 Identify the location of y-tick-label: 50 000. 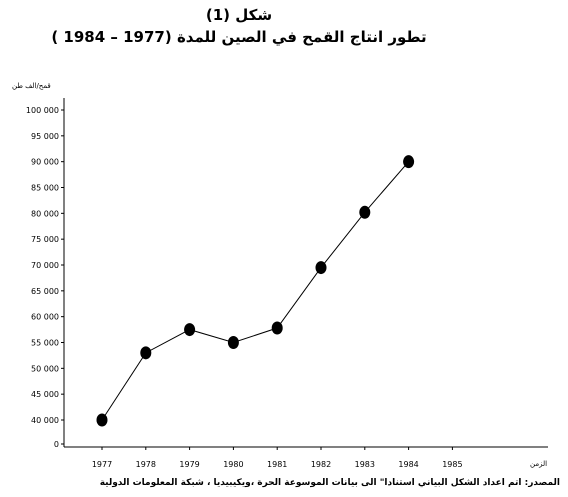
(45, 368).